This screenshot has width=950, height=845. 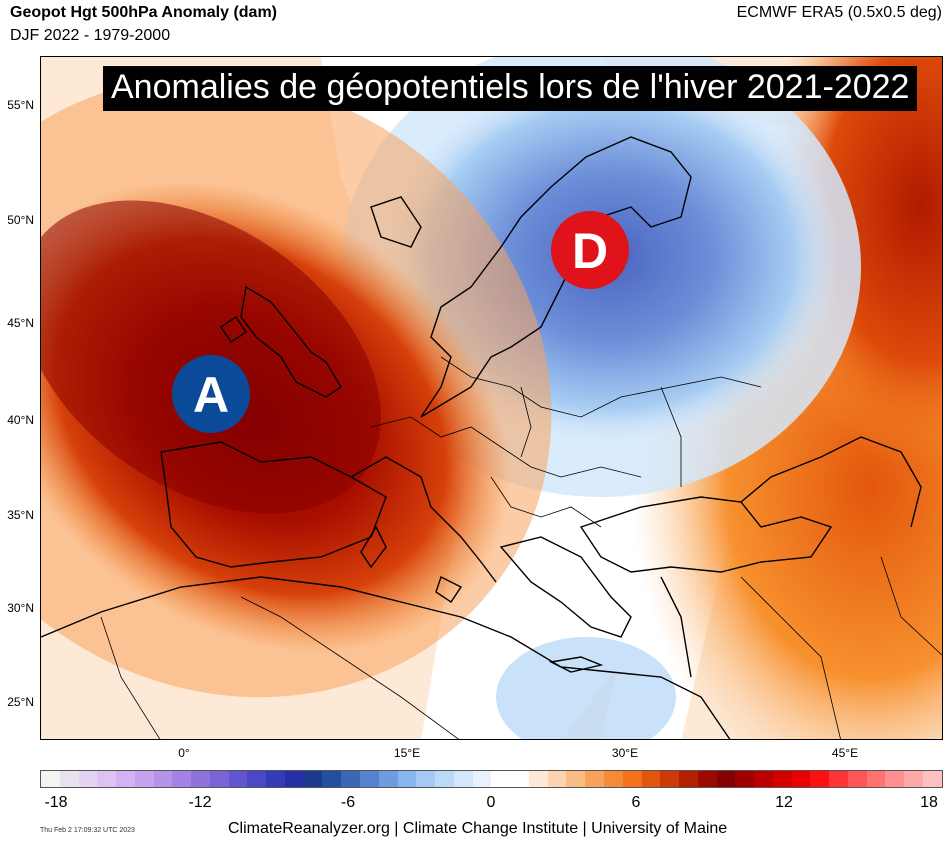 What do you see at coordinates (348, 802) in the screenshot?
I see `colorbar-tick: -6` at bounding box center [348, 802].